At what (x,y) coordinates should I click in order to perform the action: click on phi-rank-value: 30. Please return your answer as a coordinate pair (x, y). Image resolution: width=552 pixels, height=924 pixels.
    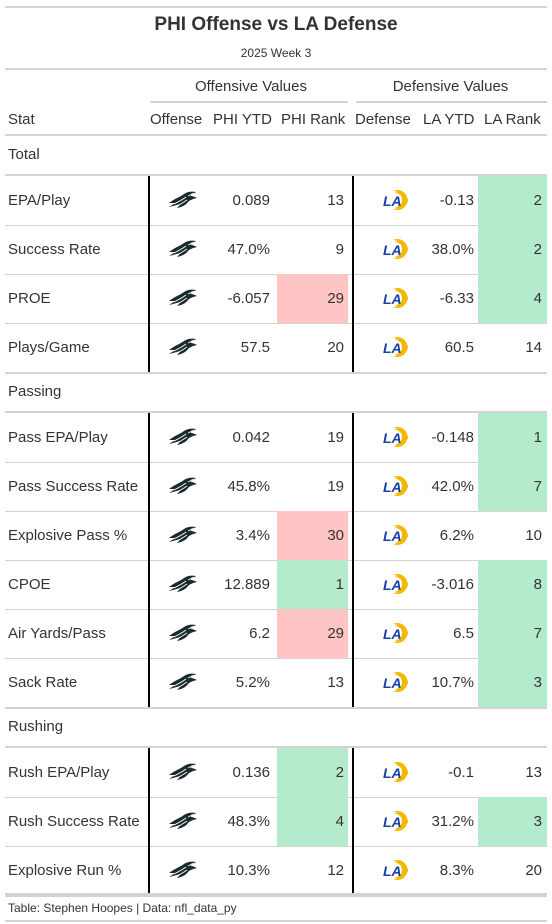
    Looking at the image, I should click on (312, 535).